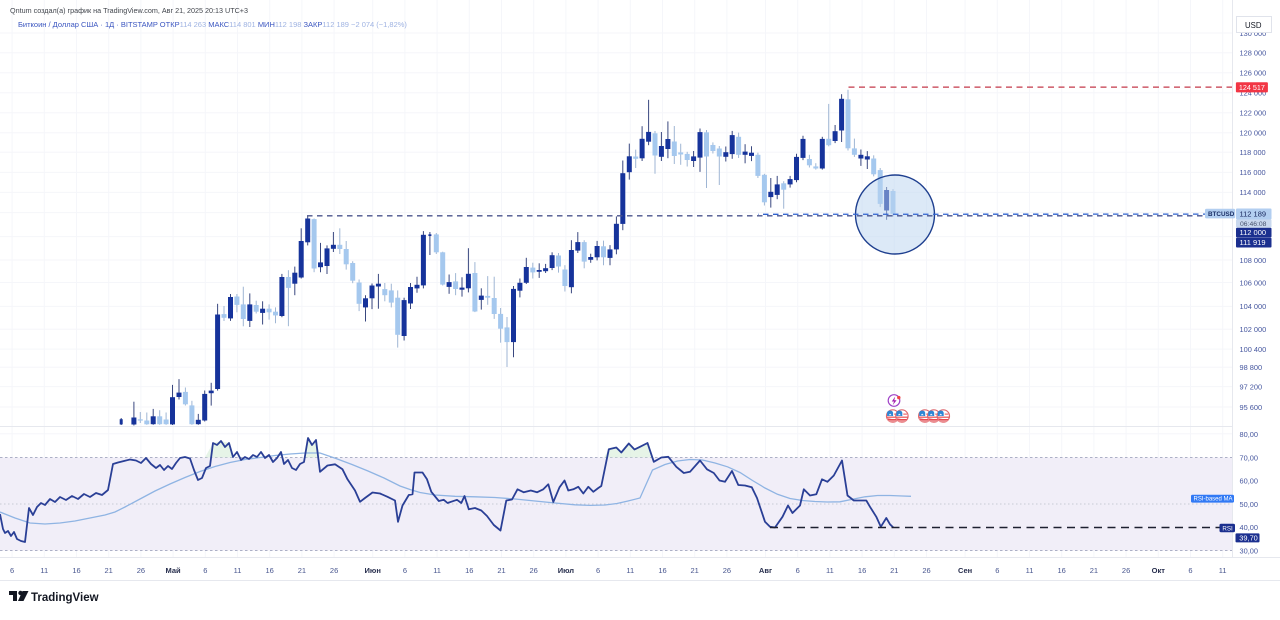  I want to click on svg-text: TradingView, so click(65, 598).